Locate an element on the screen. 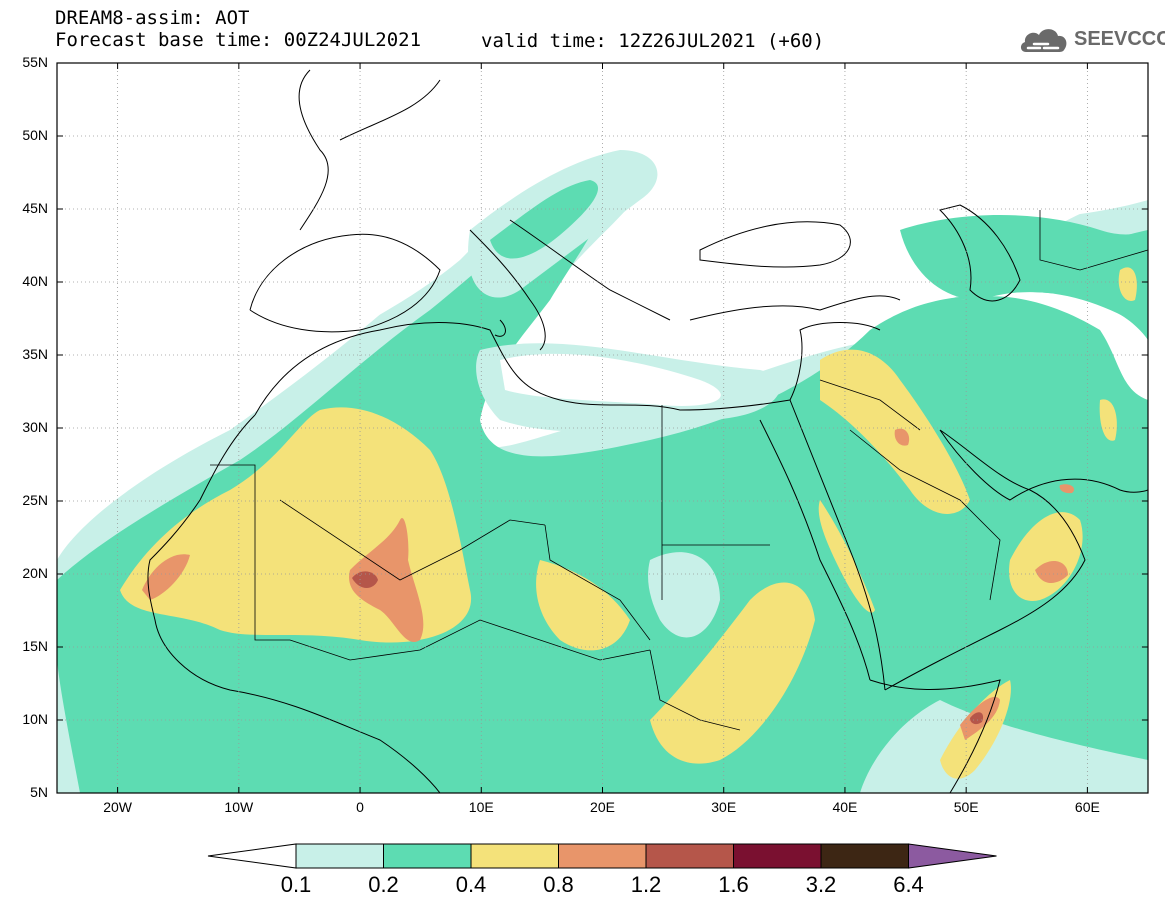  aot-band-0.4-mid is located at coordinates (583, 605).